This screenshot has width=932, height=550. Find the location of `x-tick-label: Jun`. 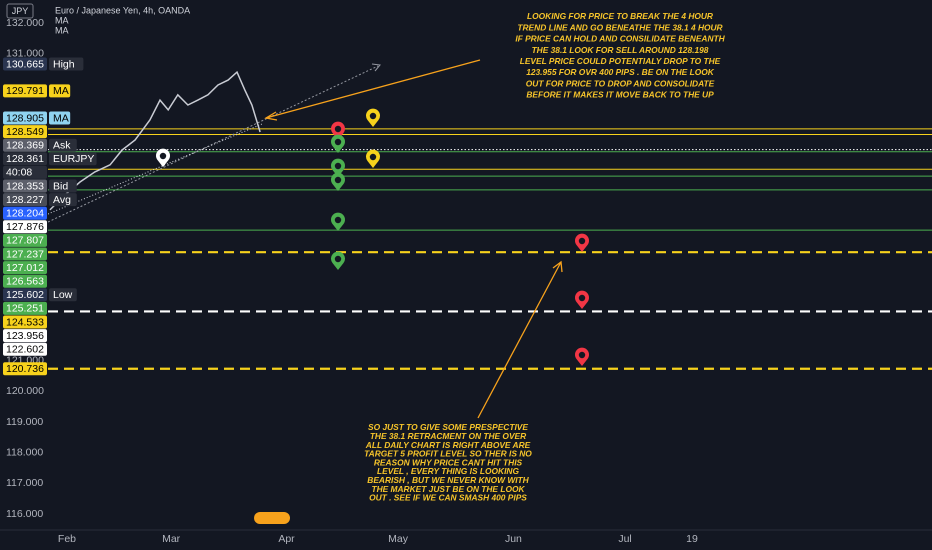

x-tick-label: Jun is located at coordinates (513, 539).